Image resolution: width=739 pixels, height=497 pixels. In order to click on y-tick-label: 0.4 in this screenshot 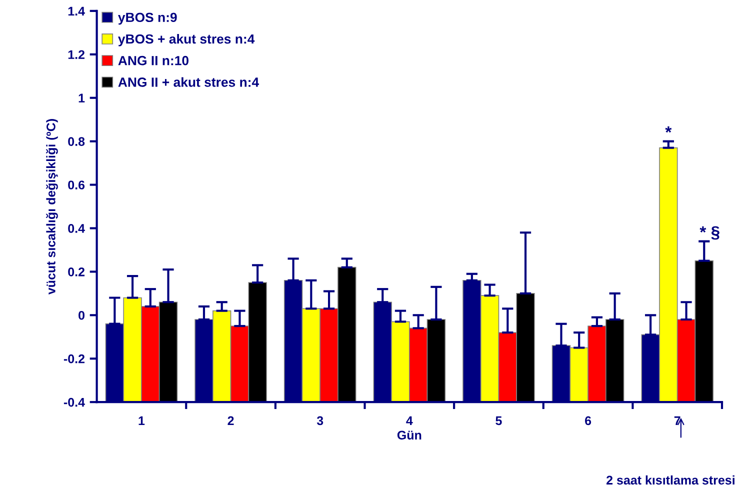, I will do `click(76, 228)`.